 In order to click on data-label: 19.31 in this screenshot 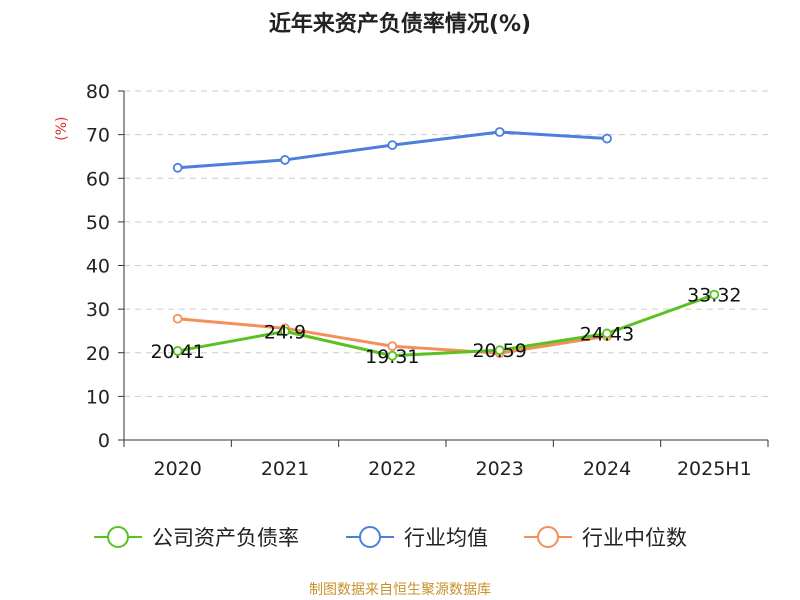, I will do `click(392, 357)`.